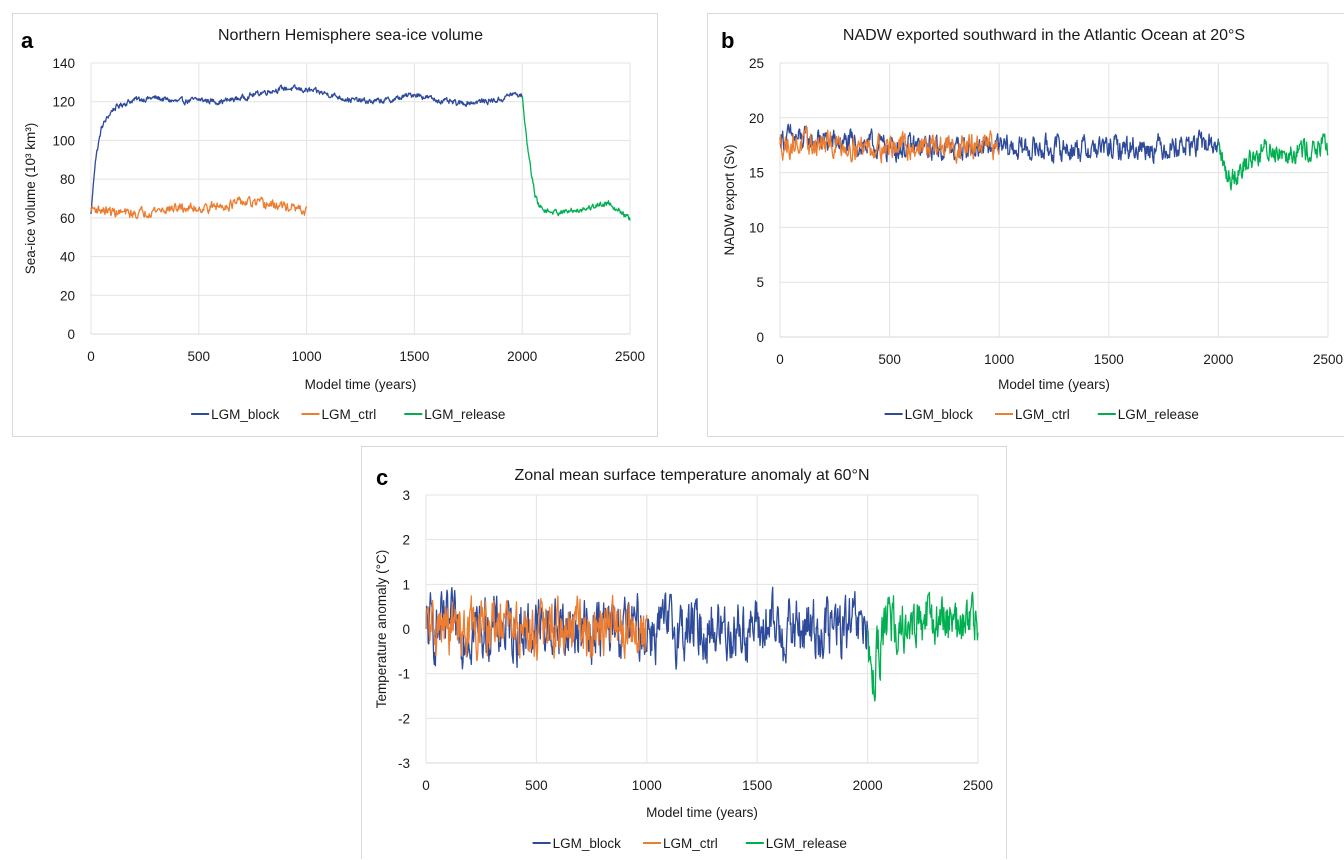 The height and width of the screenshot is (860, 1344). Describe the element at coordinates (27, 40) in the screenshot. I see `panel-letter-a: a` at that location.